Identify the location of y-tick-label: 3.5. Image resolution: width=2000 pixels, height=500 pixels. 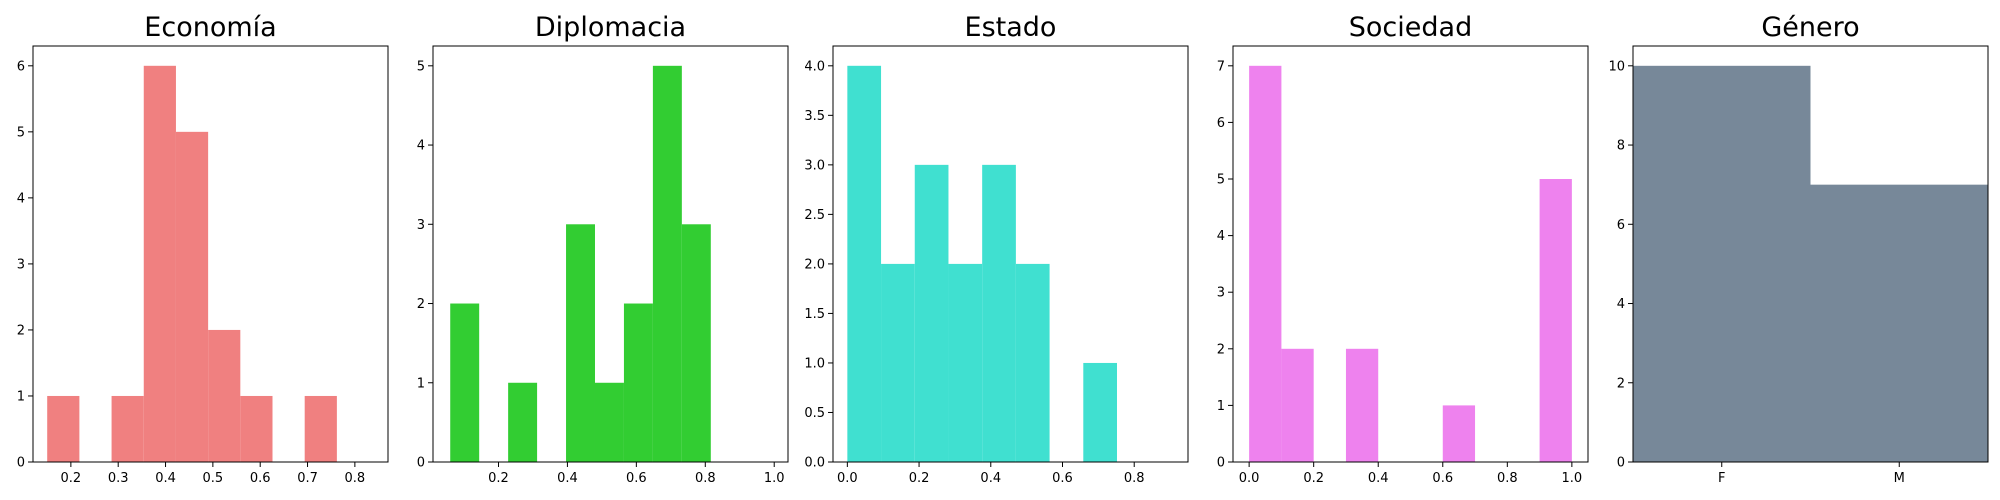
(814, 116).